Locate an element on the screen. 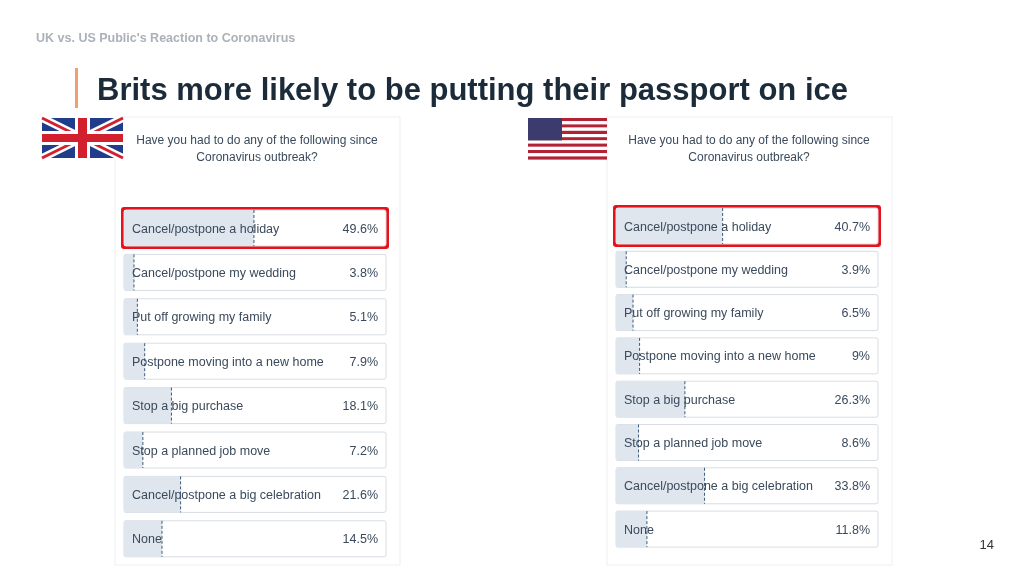  data-label: 18.1% is located at coordinates (360, 406).